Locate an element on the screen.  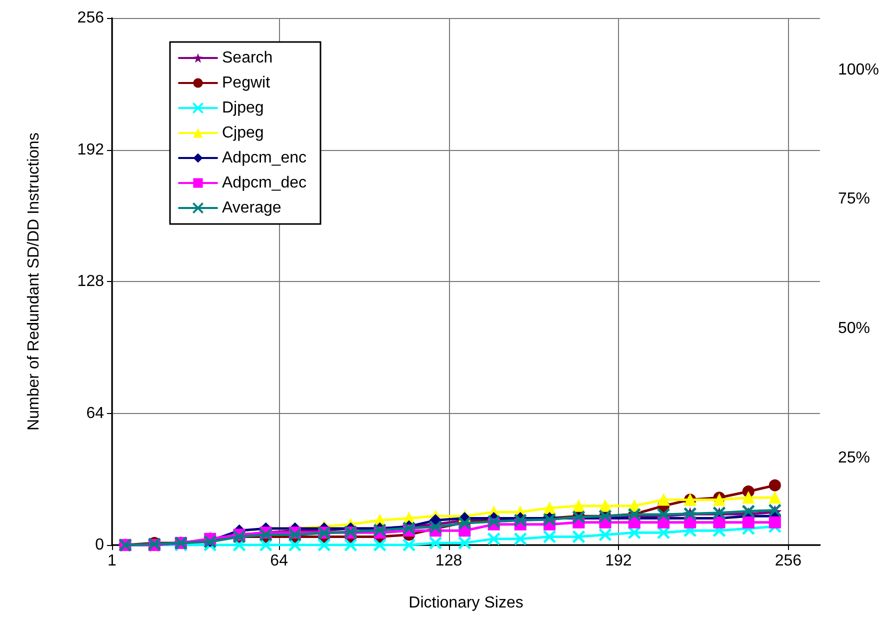
y-tick-label: 64 is located at coordinates (95, 413).